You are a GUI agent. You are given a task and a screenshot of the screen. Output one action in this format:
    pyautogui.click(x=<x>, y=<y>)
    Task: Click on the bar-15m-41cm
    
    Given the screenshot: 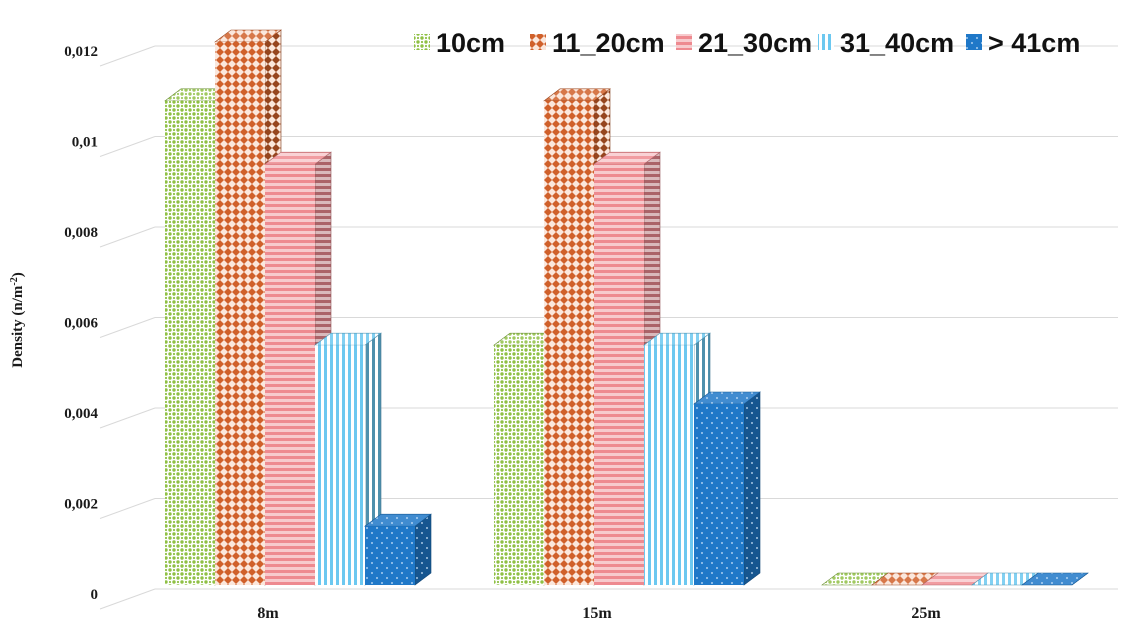 What is the action you would take?
    pyautogui.click(x=727, y=488)
    